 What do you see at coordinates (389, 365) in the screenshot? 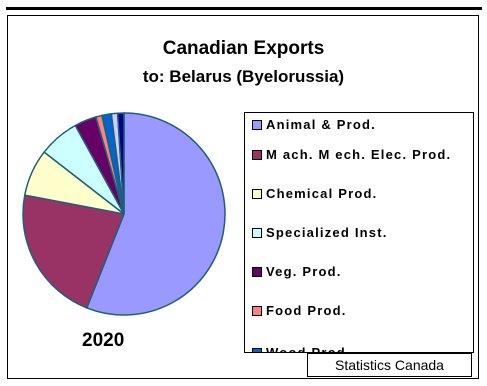
I see `source-label: Statistics Canada` at bounding box center [389, 365].